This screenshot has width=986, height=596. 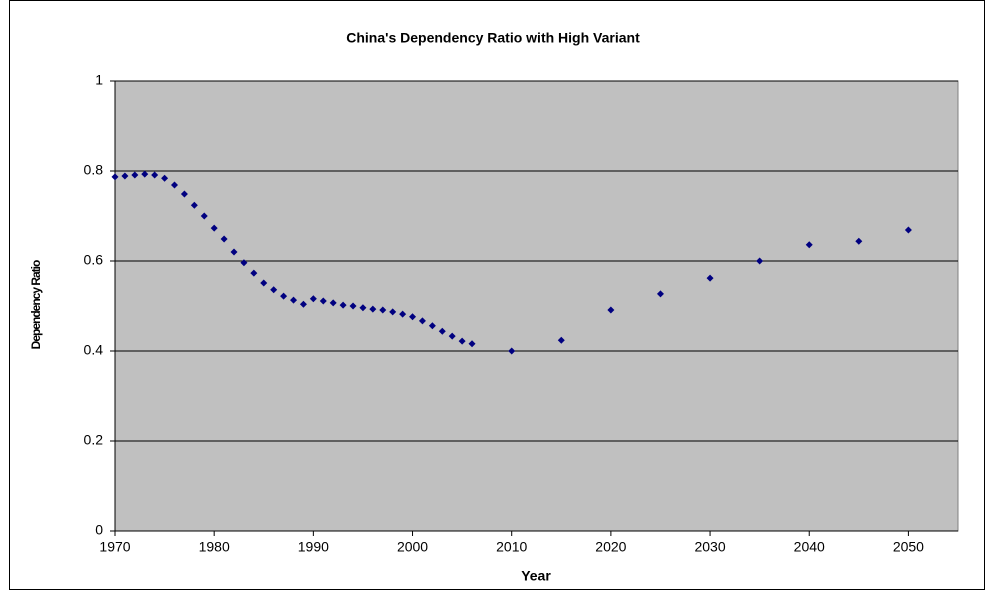 I want to click on x-tick-label: 2020, so click(x=610, y=547).